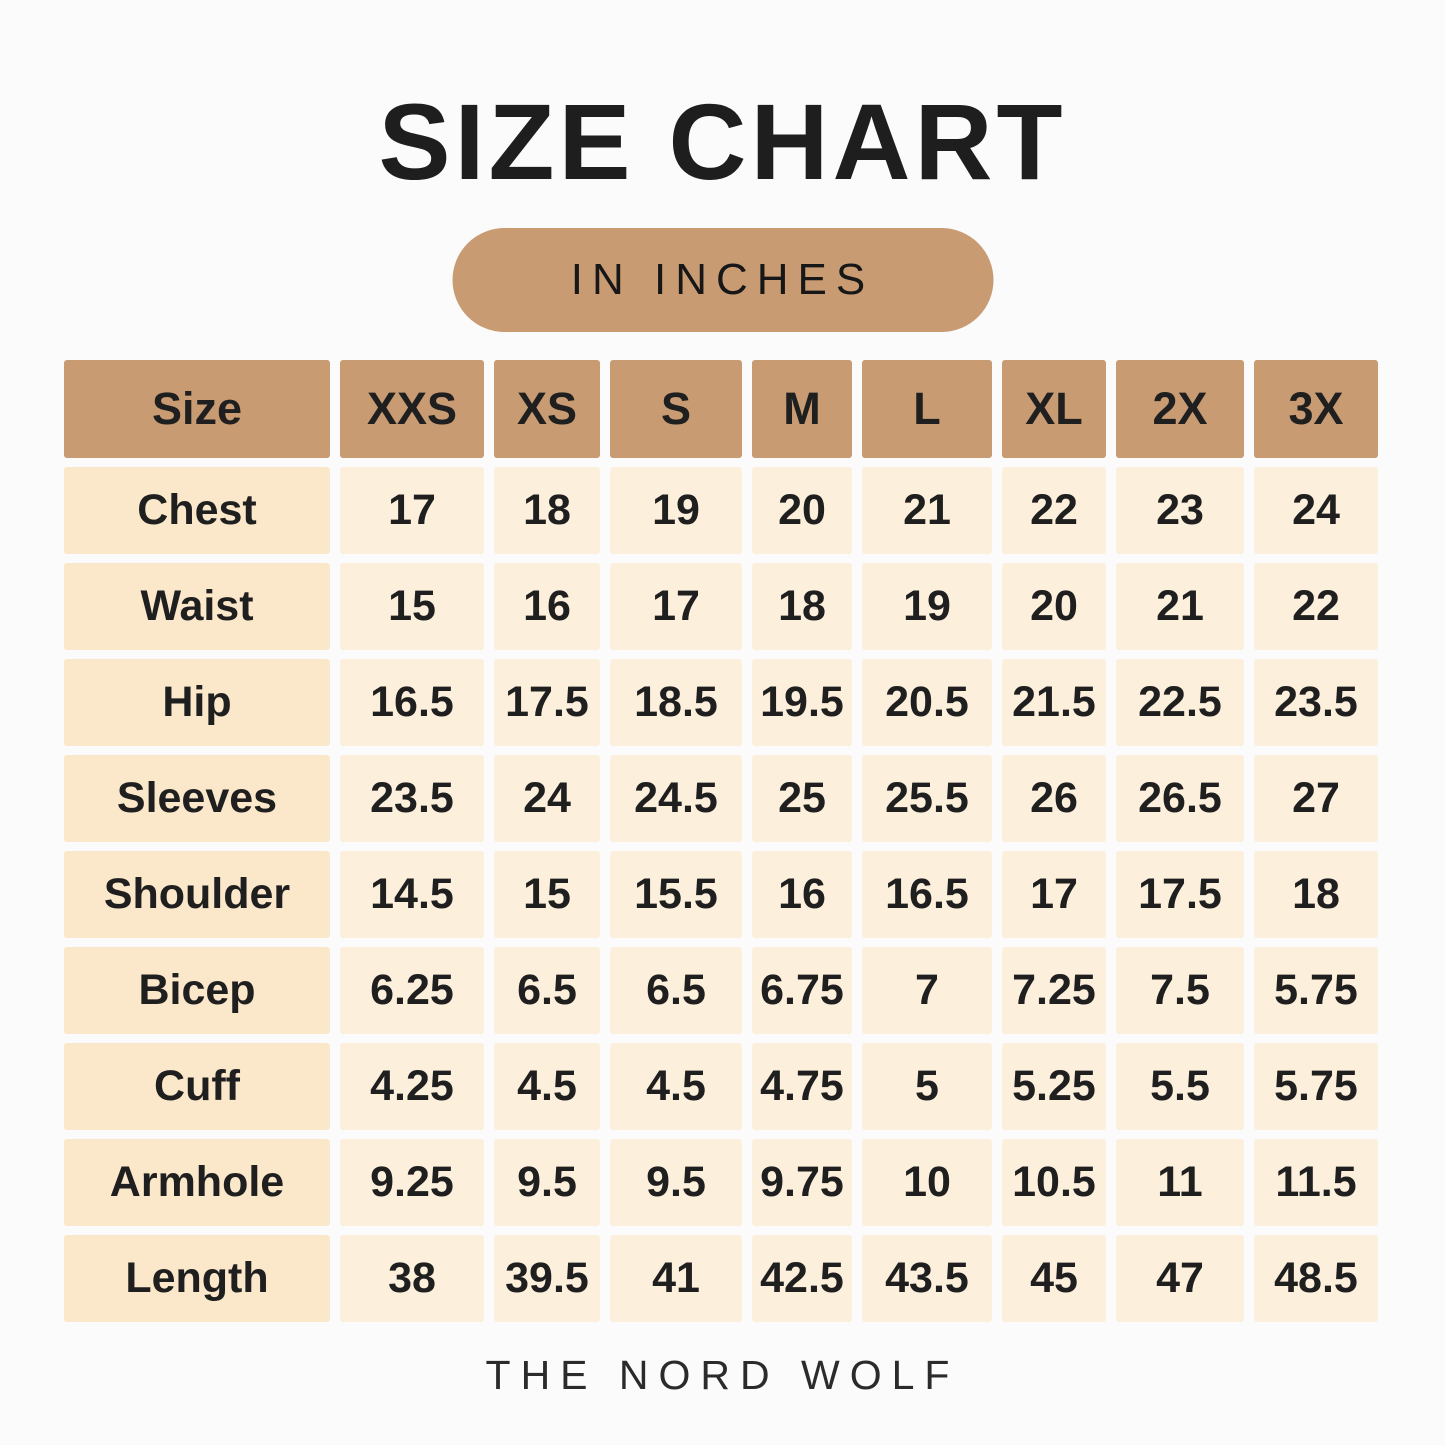 Image resolution: width=1445 pixels, height=1445 pixels. Describe the element at coordinates (802, 606) in the screenshot. I see `value-cell-waist-m: 18` at that location.